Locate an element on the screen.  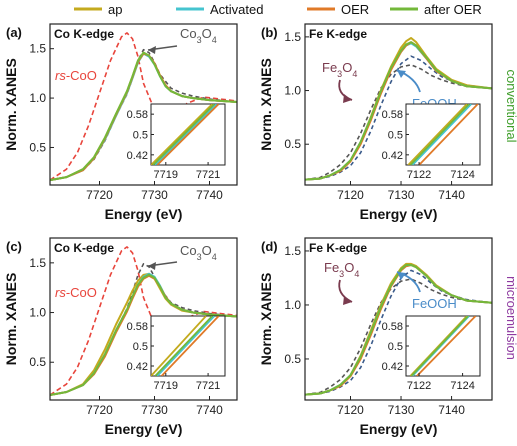
series-co3o4 is located at coordinates (143, 329).